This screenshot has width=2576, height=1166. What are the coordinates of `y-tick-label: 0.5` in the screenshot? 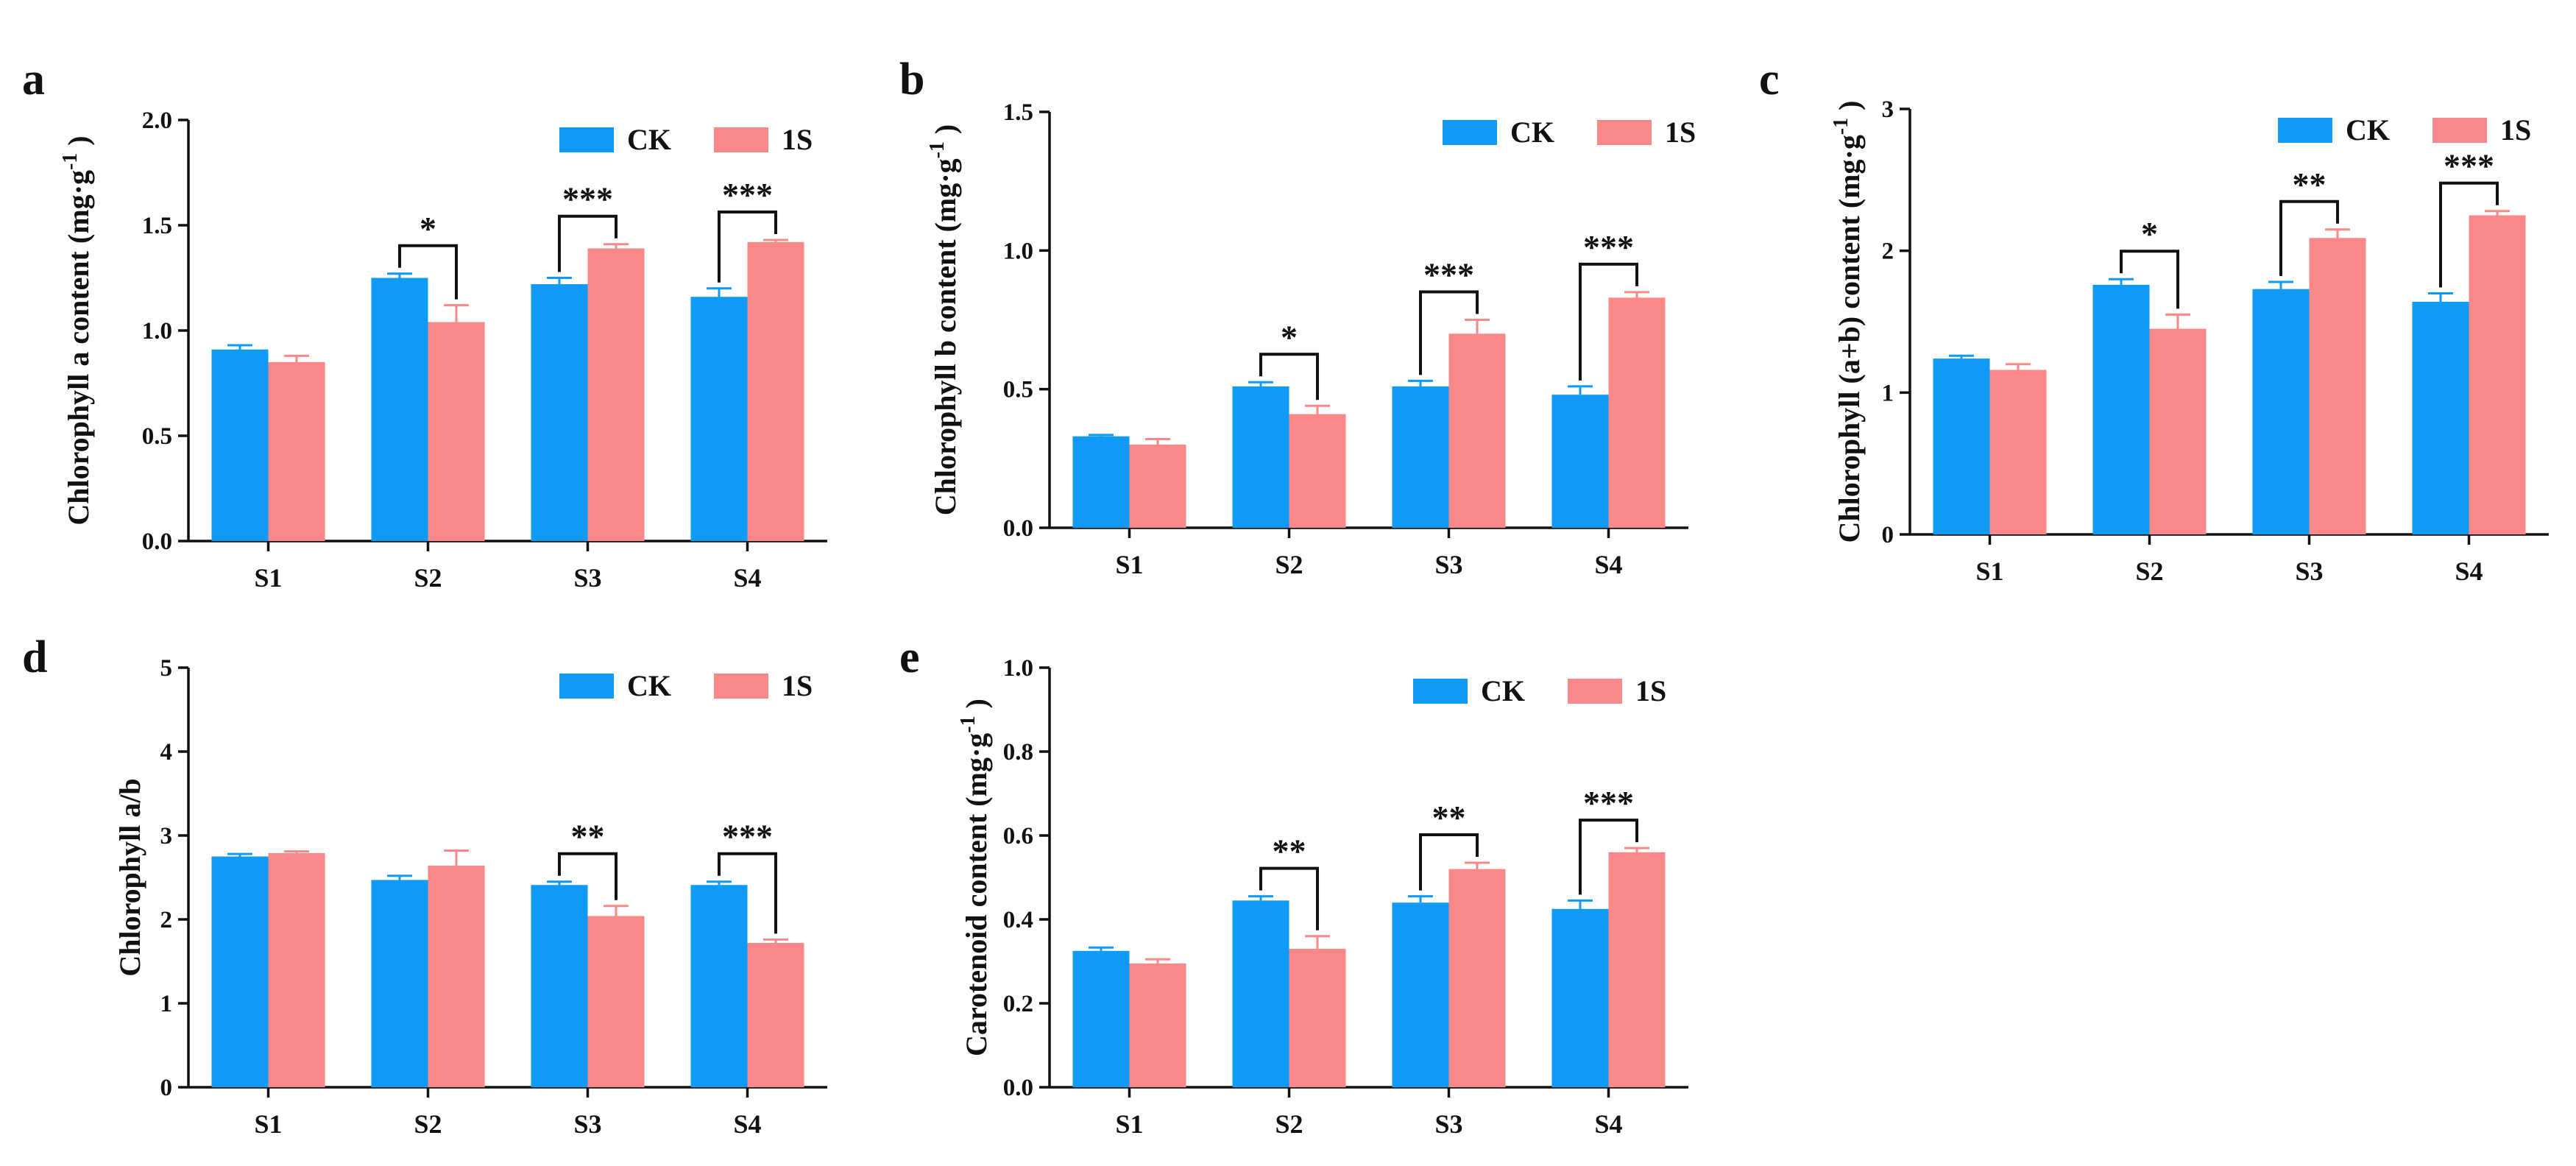 It's located at (157, 436).